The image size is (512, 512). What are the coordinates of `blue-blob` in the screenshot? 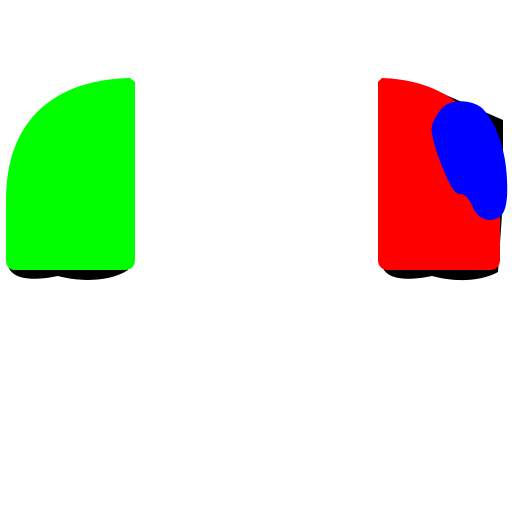 It's located at (469, 160).